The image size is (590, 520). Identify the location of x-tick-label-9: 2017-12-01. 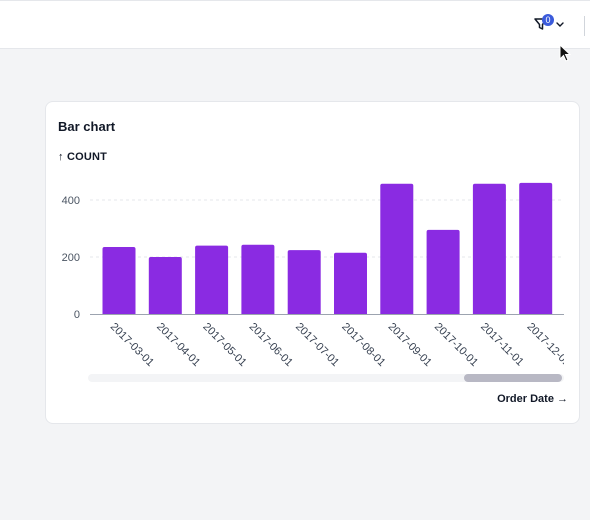
(548, 345).